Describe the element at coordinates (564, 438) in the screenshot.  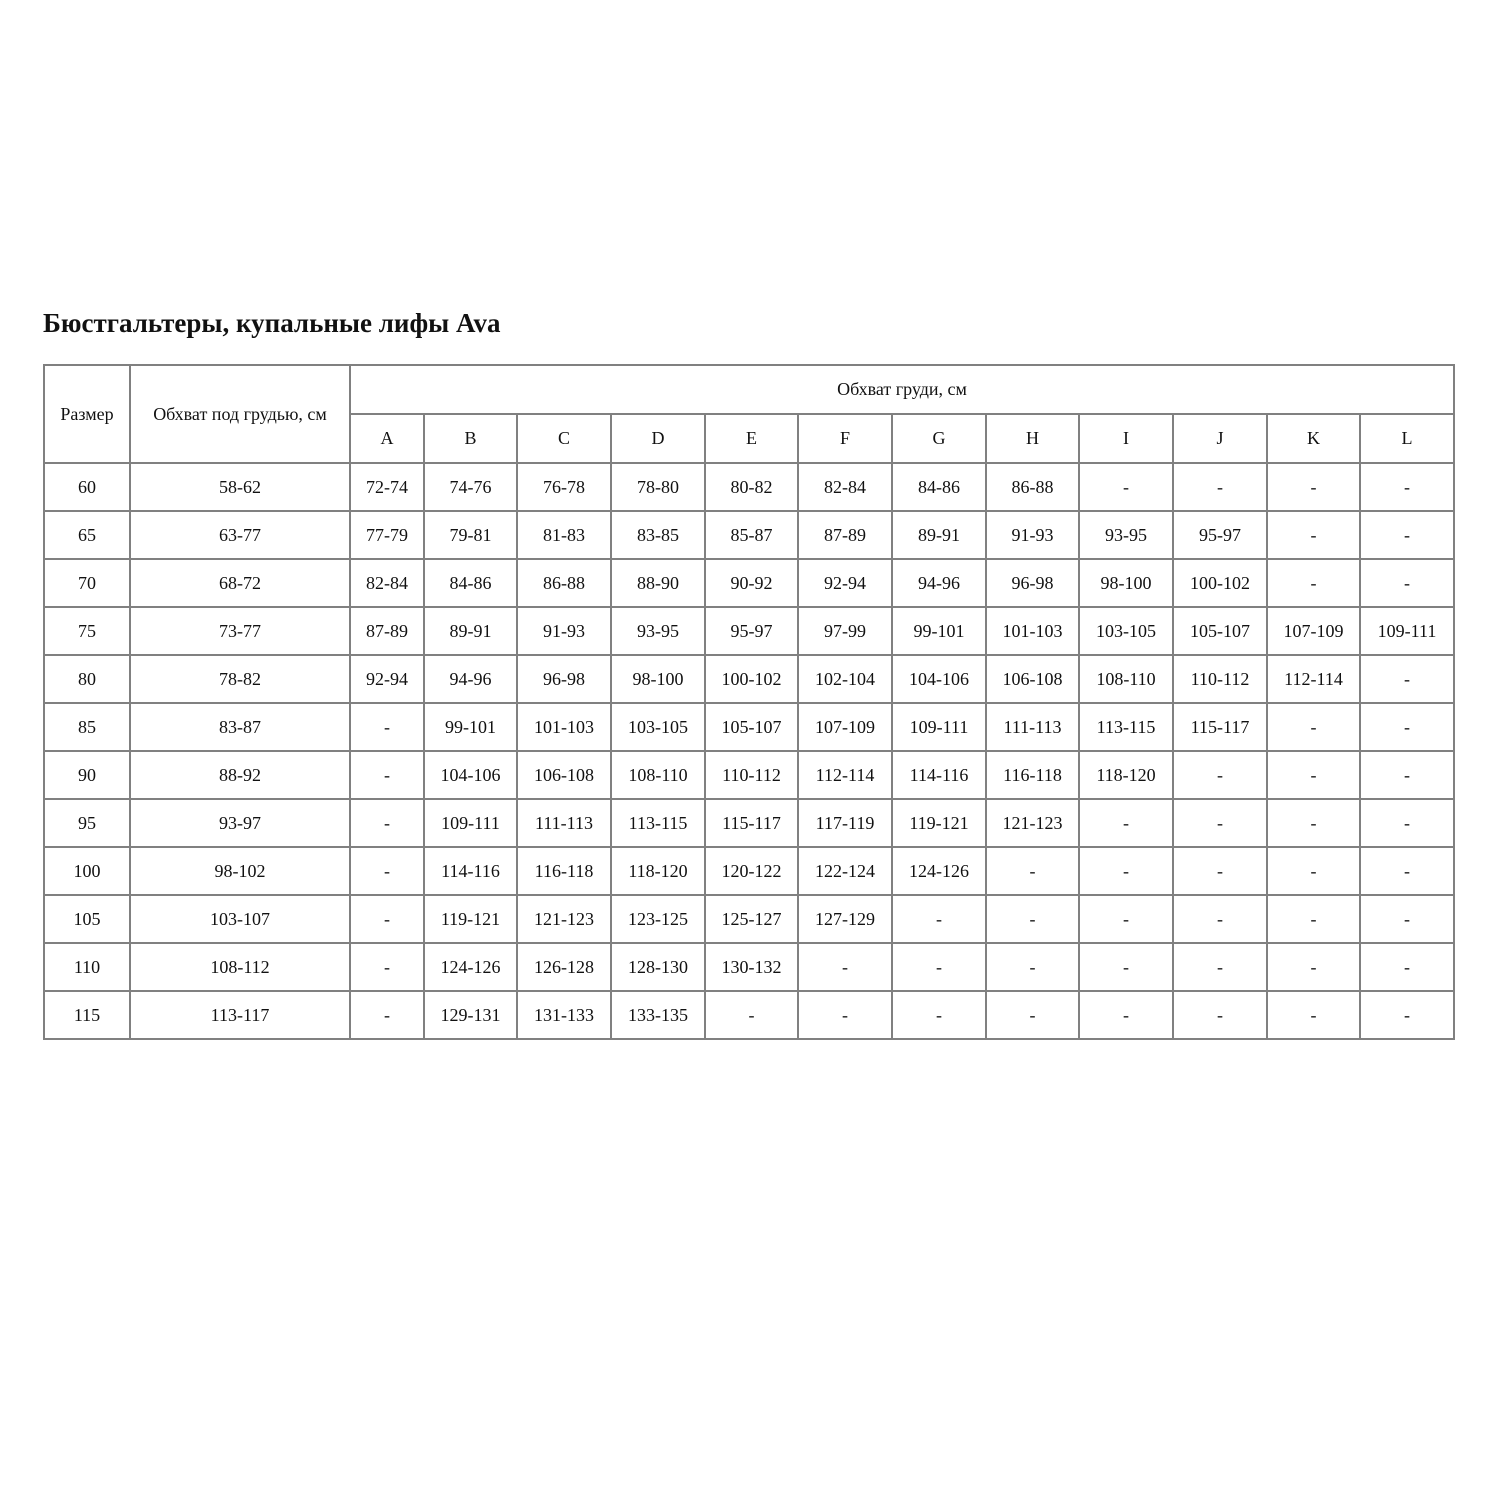
I see `header-cup: C` at that location.